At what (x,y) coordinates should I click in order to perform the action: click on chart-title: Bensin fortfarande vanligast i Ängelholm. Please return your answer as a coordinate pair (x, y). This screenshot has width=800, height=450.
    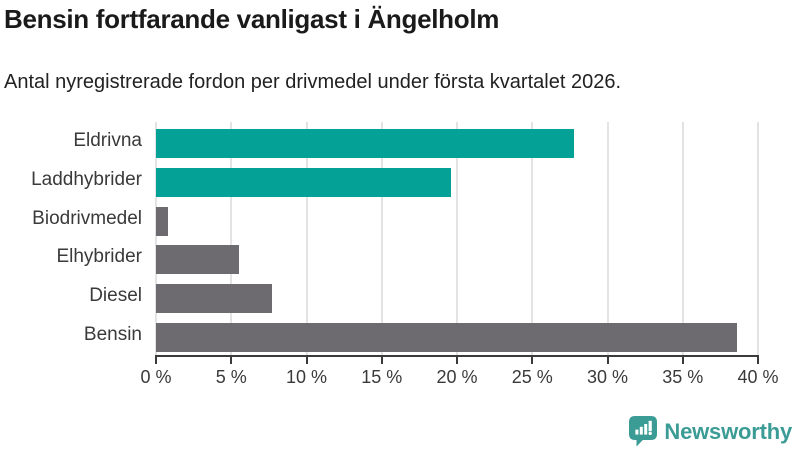
    Looking at the image, I should click on (252, 19).